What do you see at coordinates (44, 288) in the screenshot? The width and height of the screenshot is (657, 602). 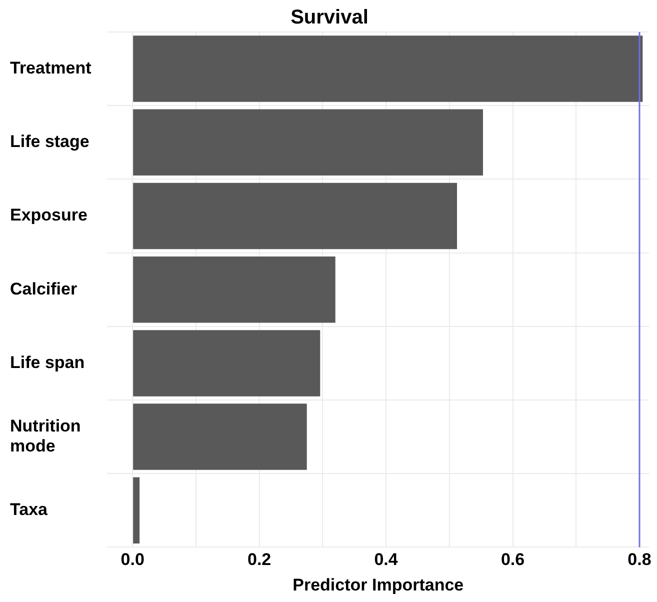 I see `y-tick-label: Calcifier` at bounding box center [44, 288].